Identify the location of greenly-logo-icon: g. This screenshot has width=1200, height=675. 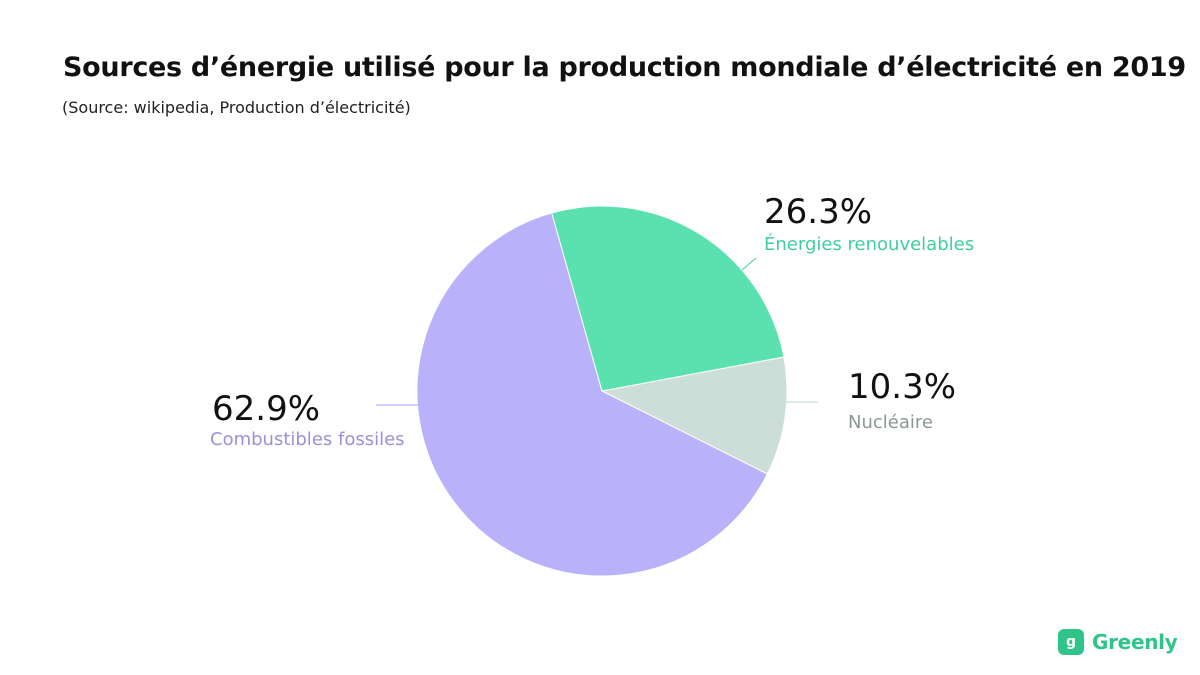
(1071, 642).